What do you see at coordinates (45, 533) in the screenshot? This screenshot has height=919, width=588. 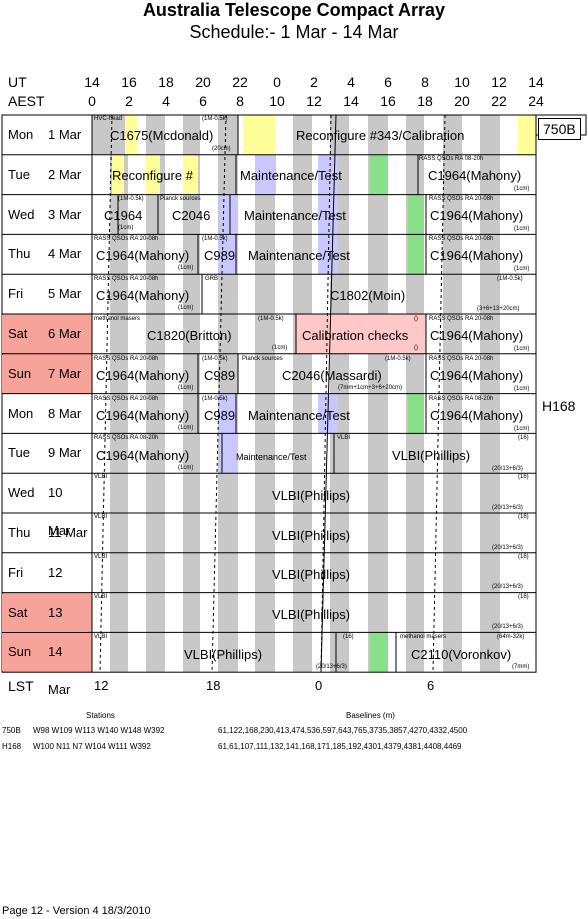 I see `day-label: Thu 11 Mar` at bounding box center [45, 533].